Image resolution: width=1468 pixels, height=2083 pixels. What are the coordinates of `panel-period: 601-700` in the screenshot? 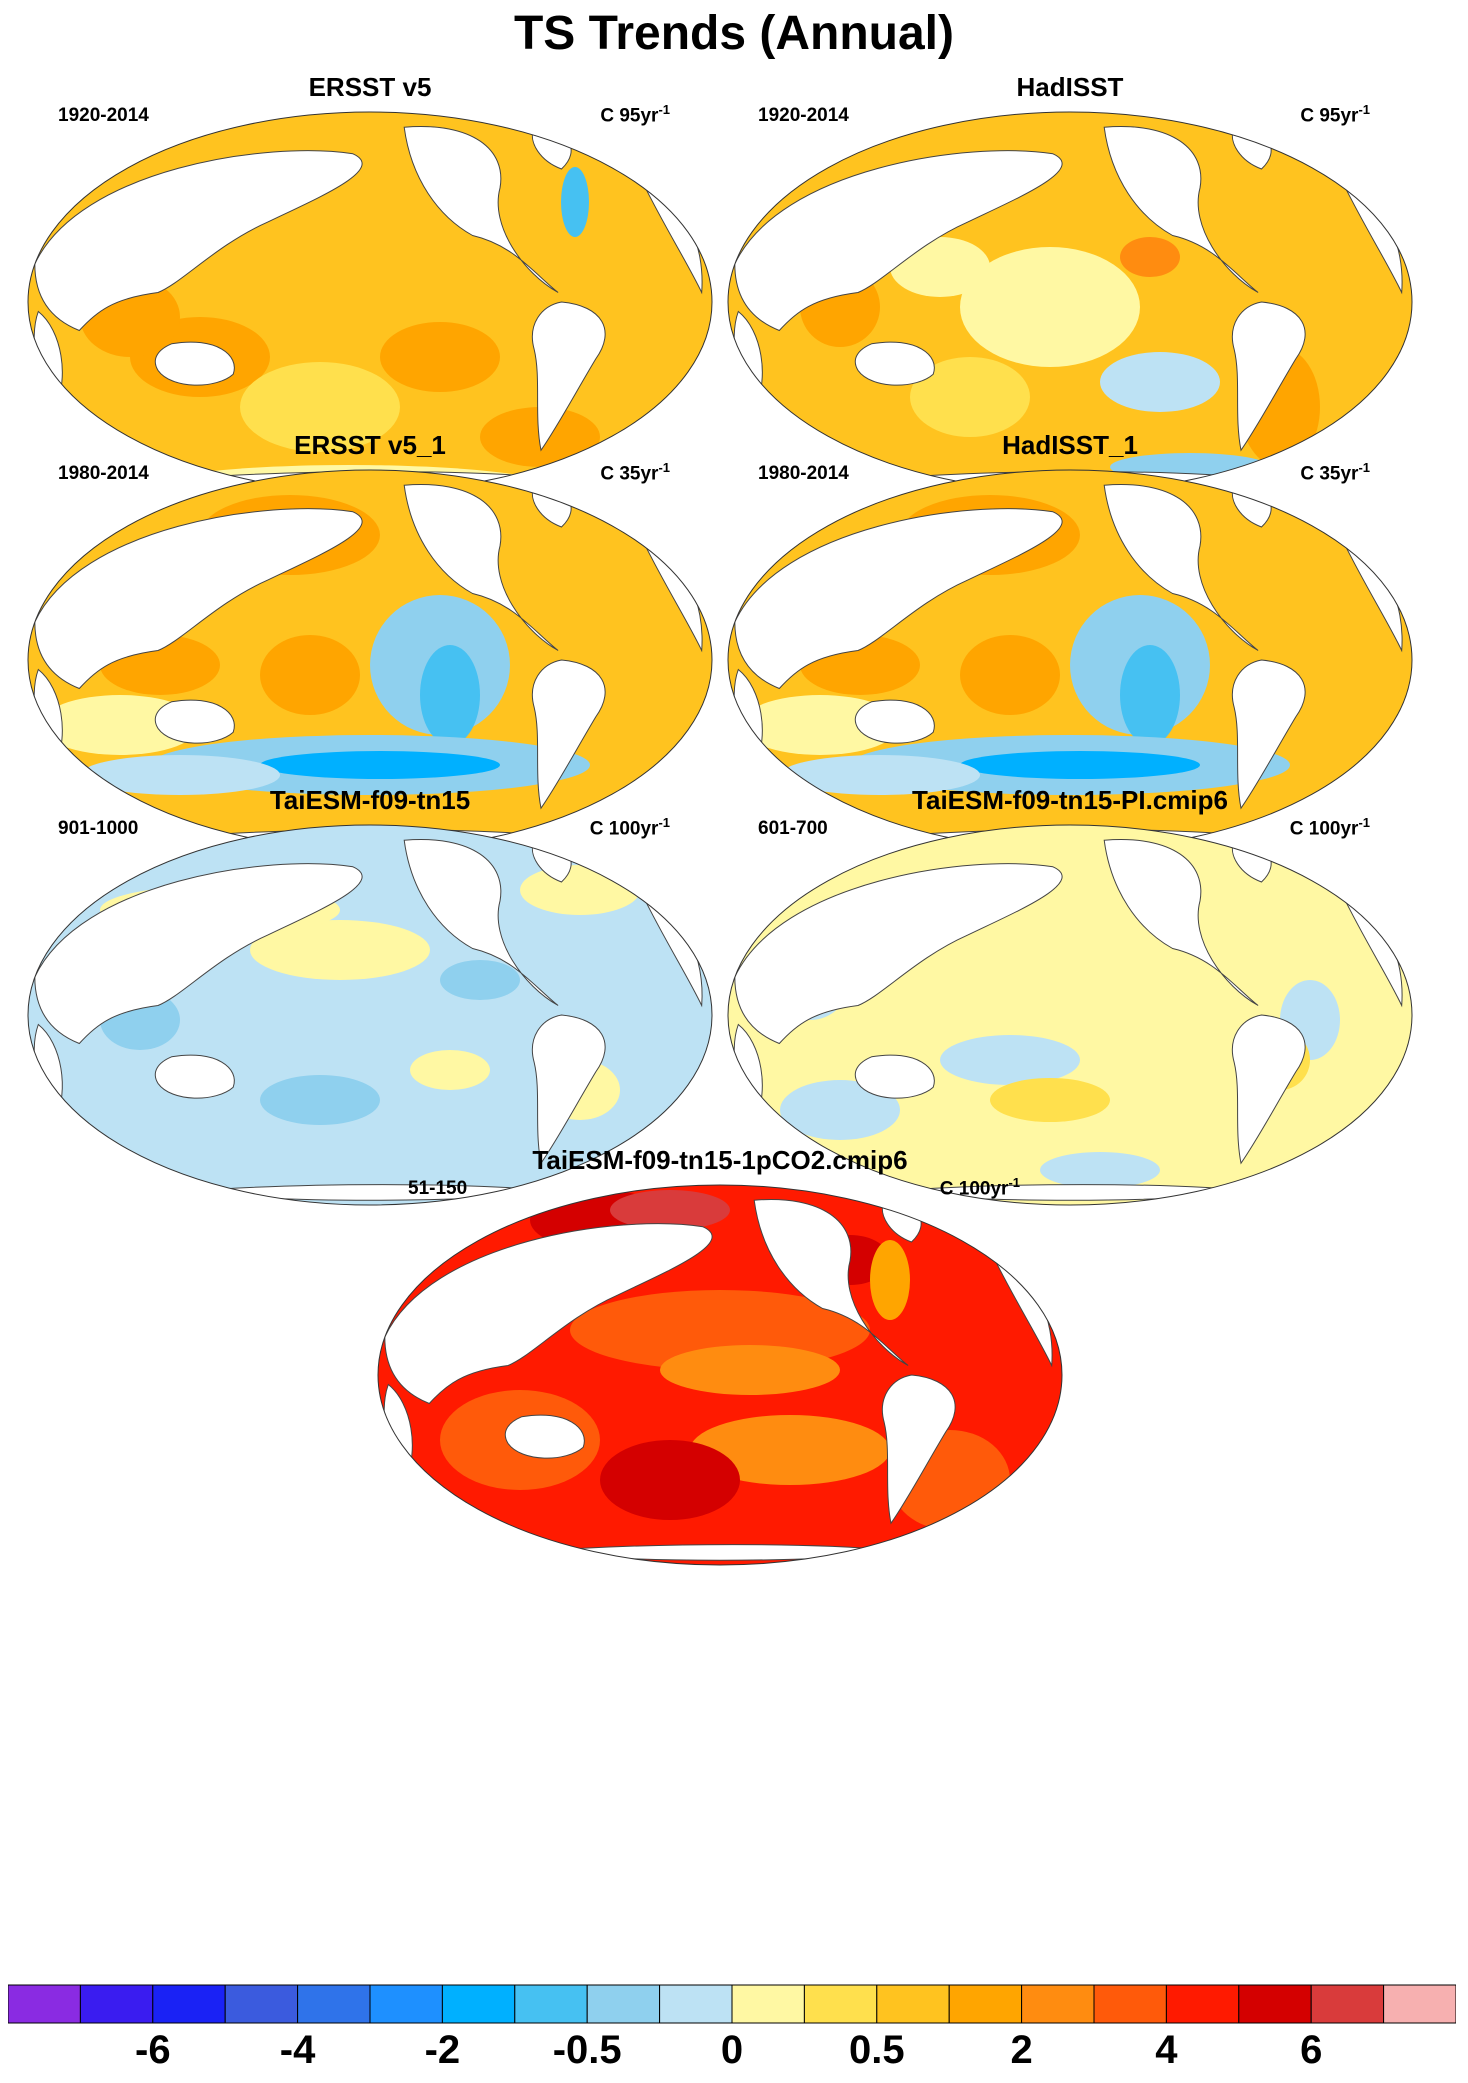 It's located at (793, 828).